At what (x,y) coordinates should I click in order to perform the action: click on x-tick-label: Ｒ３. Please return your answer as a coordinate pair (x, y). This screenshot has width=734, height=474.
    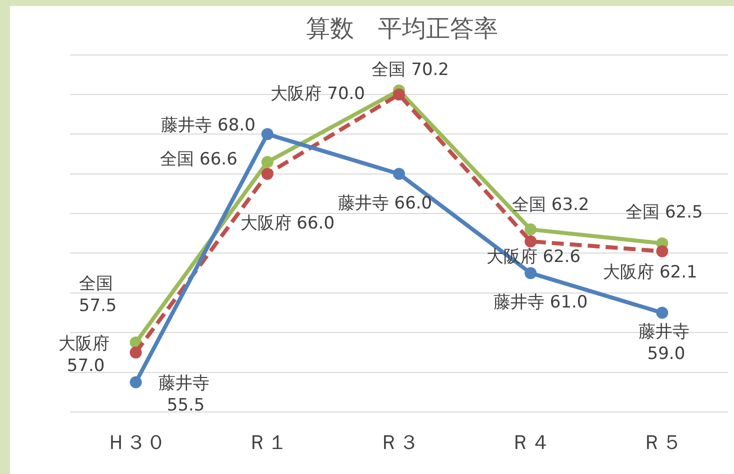
    Looking at the image, I should click on (399, 442).